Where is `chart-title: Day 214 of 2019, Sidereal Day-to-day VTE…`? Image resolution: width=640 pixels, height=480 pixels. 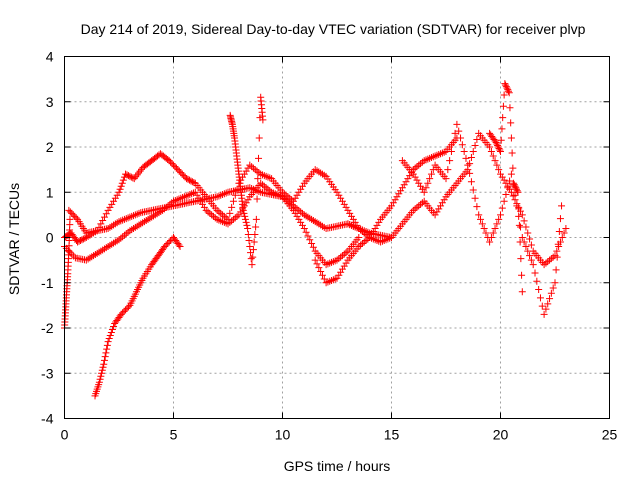
chart-title: Day 214 of 2019, Sidereal Day-to-day VTE… is located at coordinates (333, 29).